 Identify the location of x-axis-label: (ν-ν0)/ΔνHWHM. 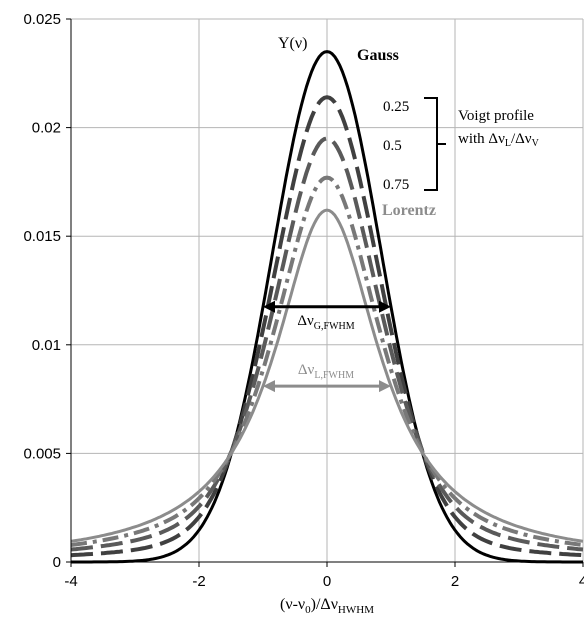
(327, 606).